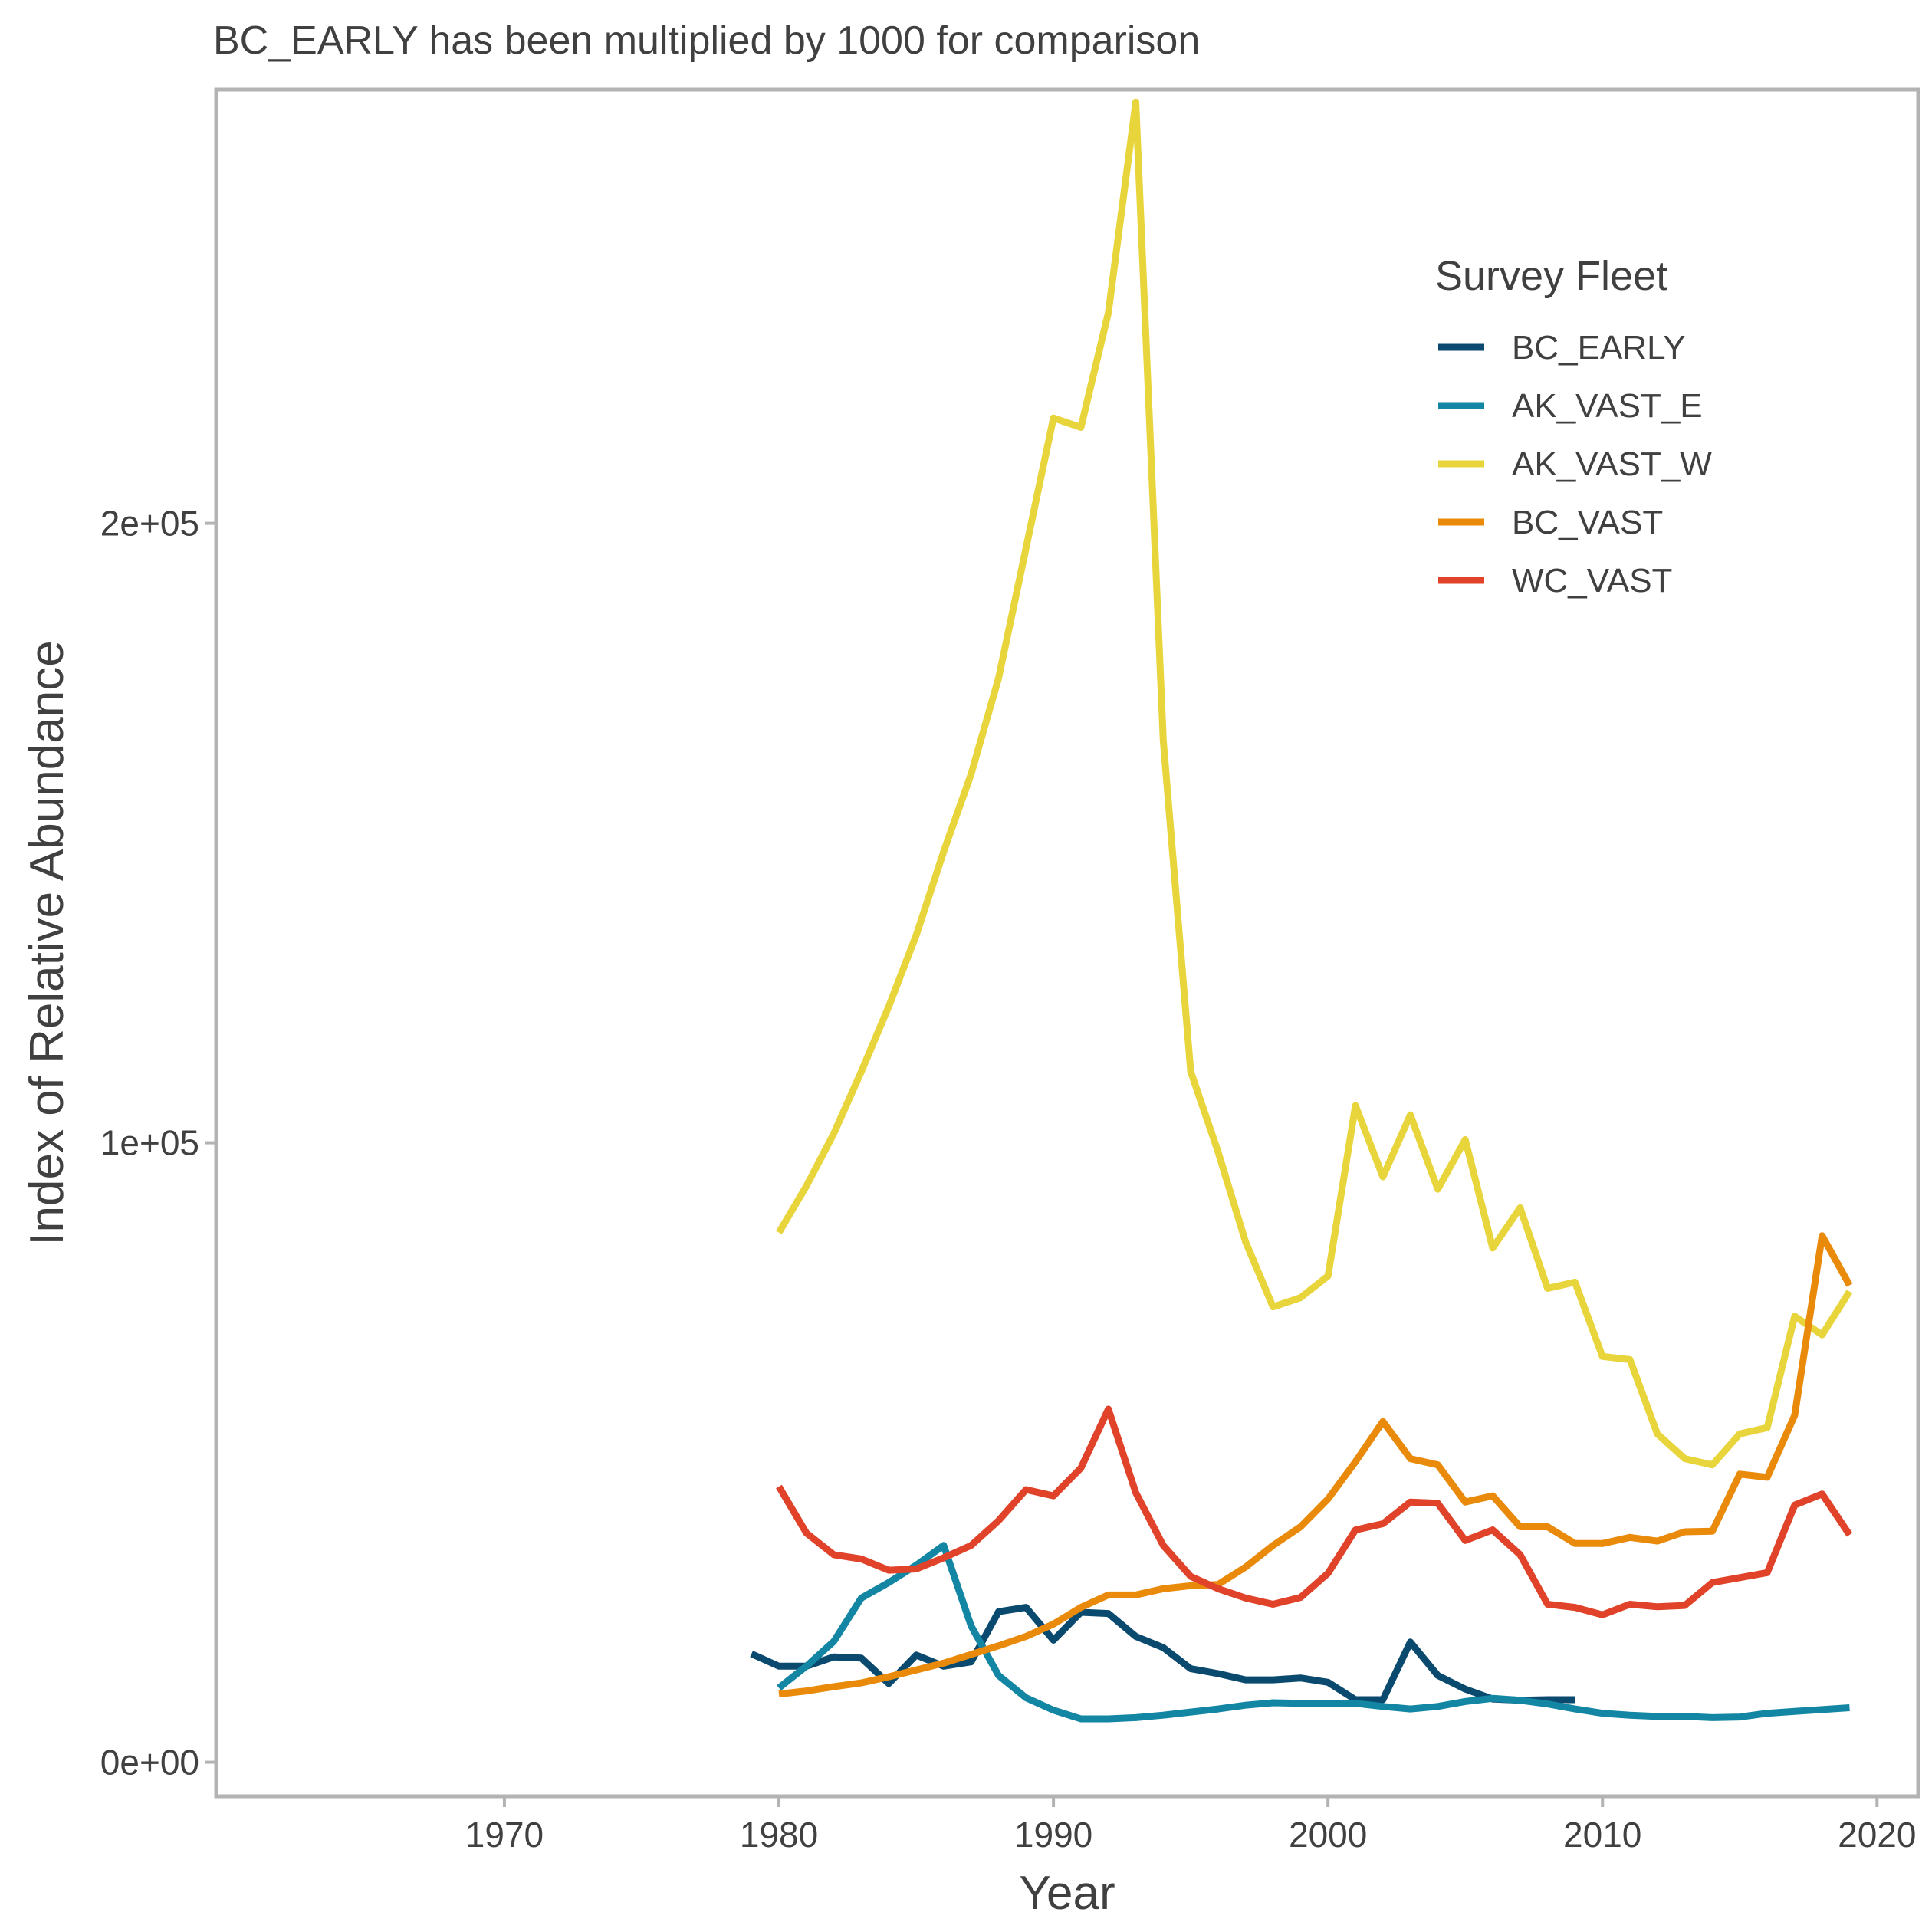 This screenshot has width=1932, height=1932. What do you see at coordinates (149, 1143) in the screenshot?
I see `y-tick-label: 1e+05` at bounding box center [149, 1143].